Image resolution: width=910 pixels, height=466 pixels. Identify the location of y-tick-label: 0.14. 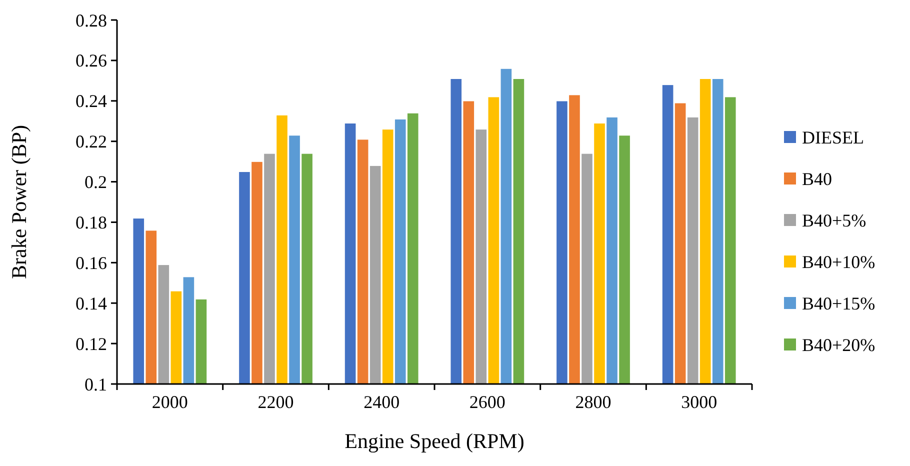
(91, 303).